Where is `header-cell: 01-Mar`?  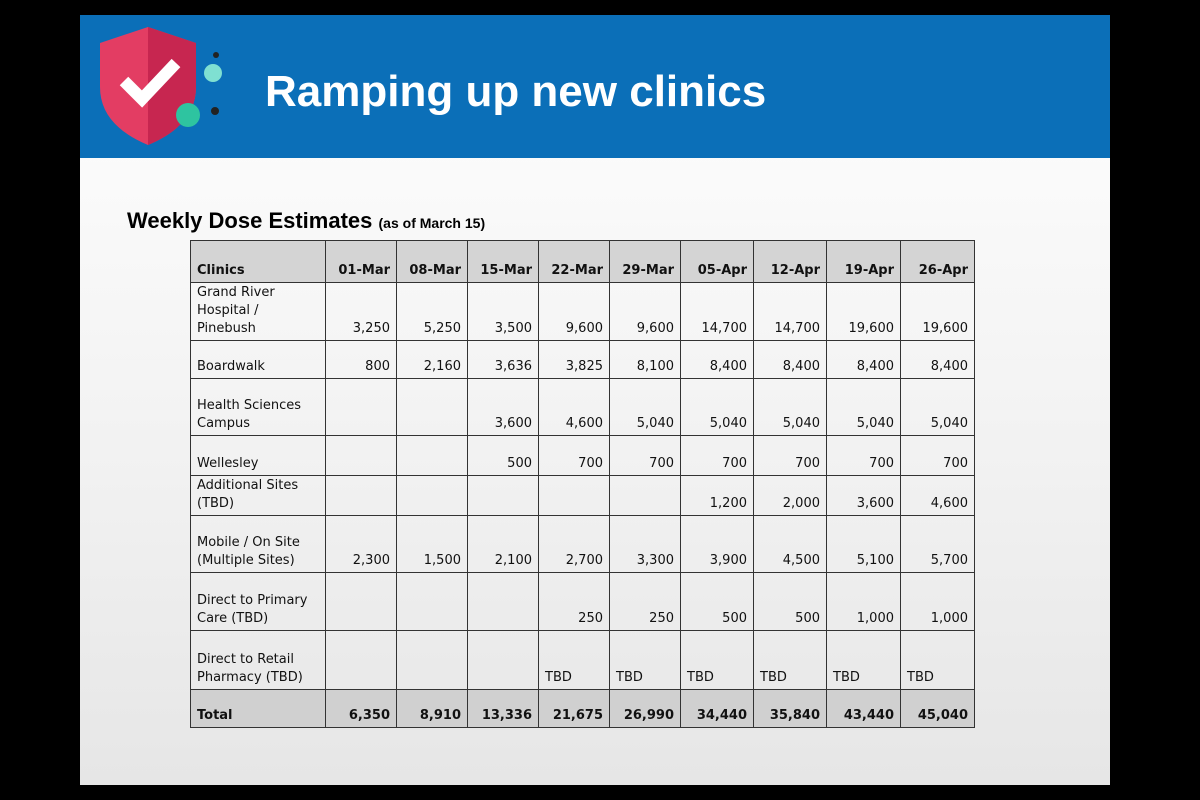 header-cell: 01-Mar is located at coordinates (361, 261).